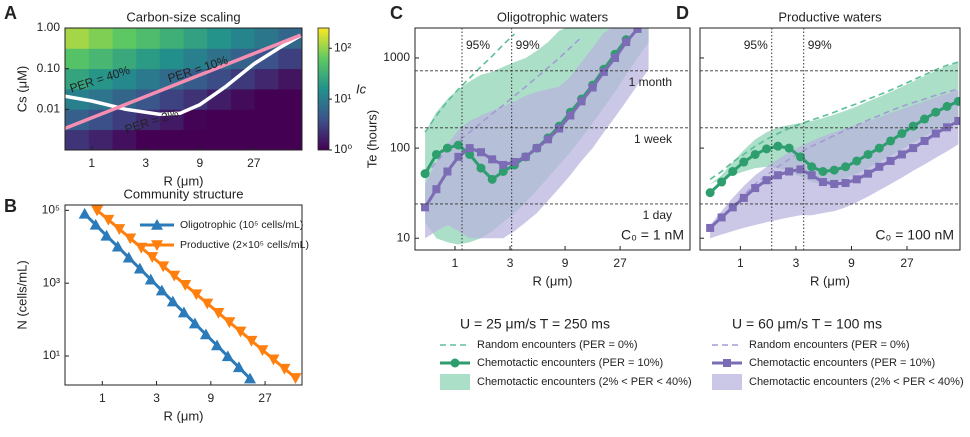  Describe the element at coordinates (396, 13) in the screenshot. I see `panel-letter: C` at that location.